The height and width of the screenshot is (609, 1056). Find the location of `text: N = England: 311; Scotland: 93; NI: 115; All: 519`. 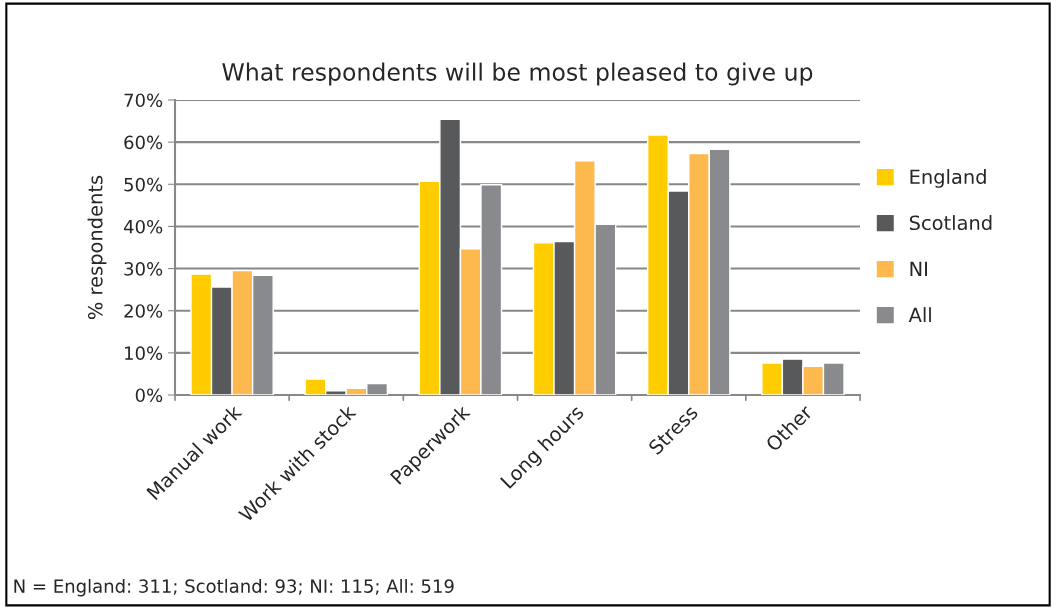

text: N = England: 311; Scotland: 93; NI: 115; All: 519 is located at coordinates (234, 587).